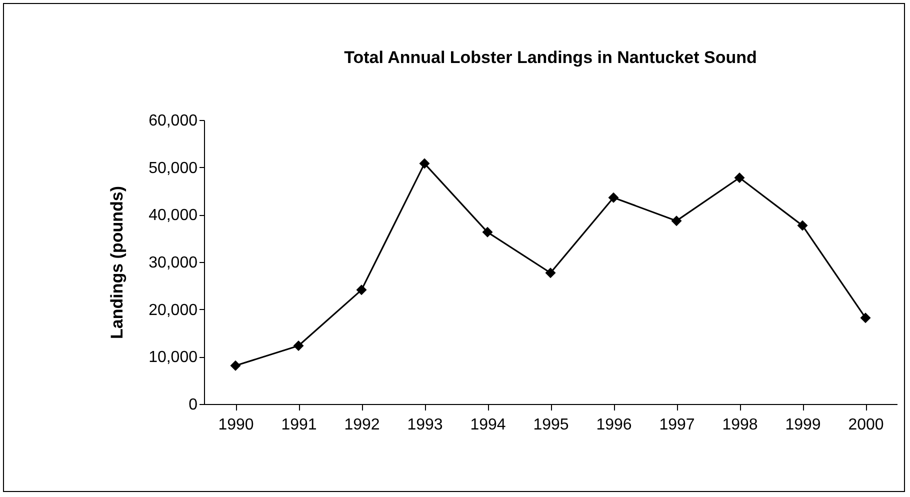 The image size is (910, 497). Describe the element at coordinates (614, 425) in the screenshot. I see `x-tick-label: 1996` at that location.